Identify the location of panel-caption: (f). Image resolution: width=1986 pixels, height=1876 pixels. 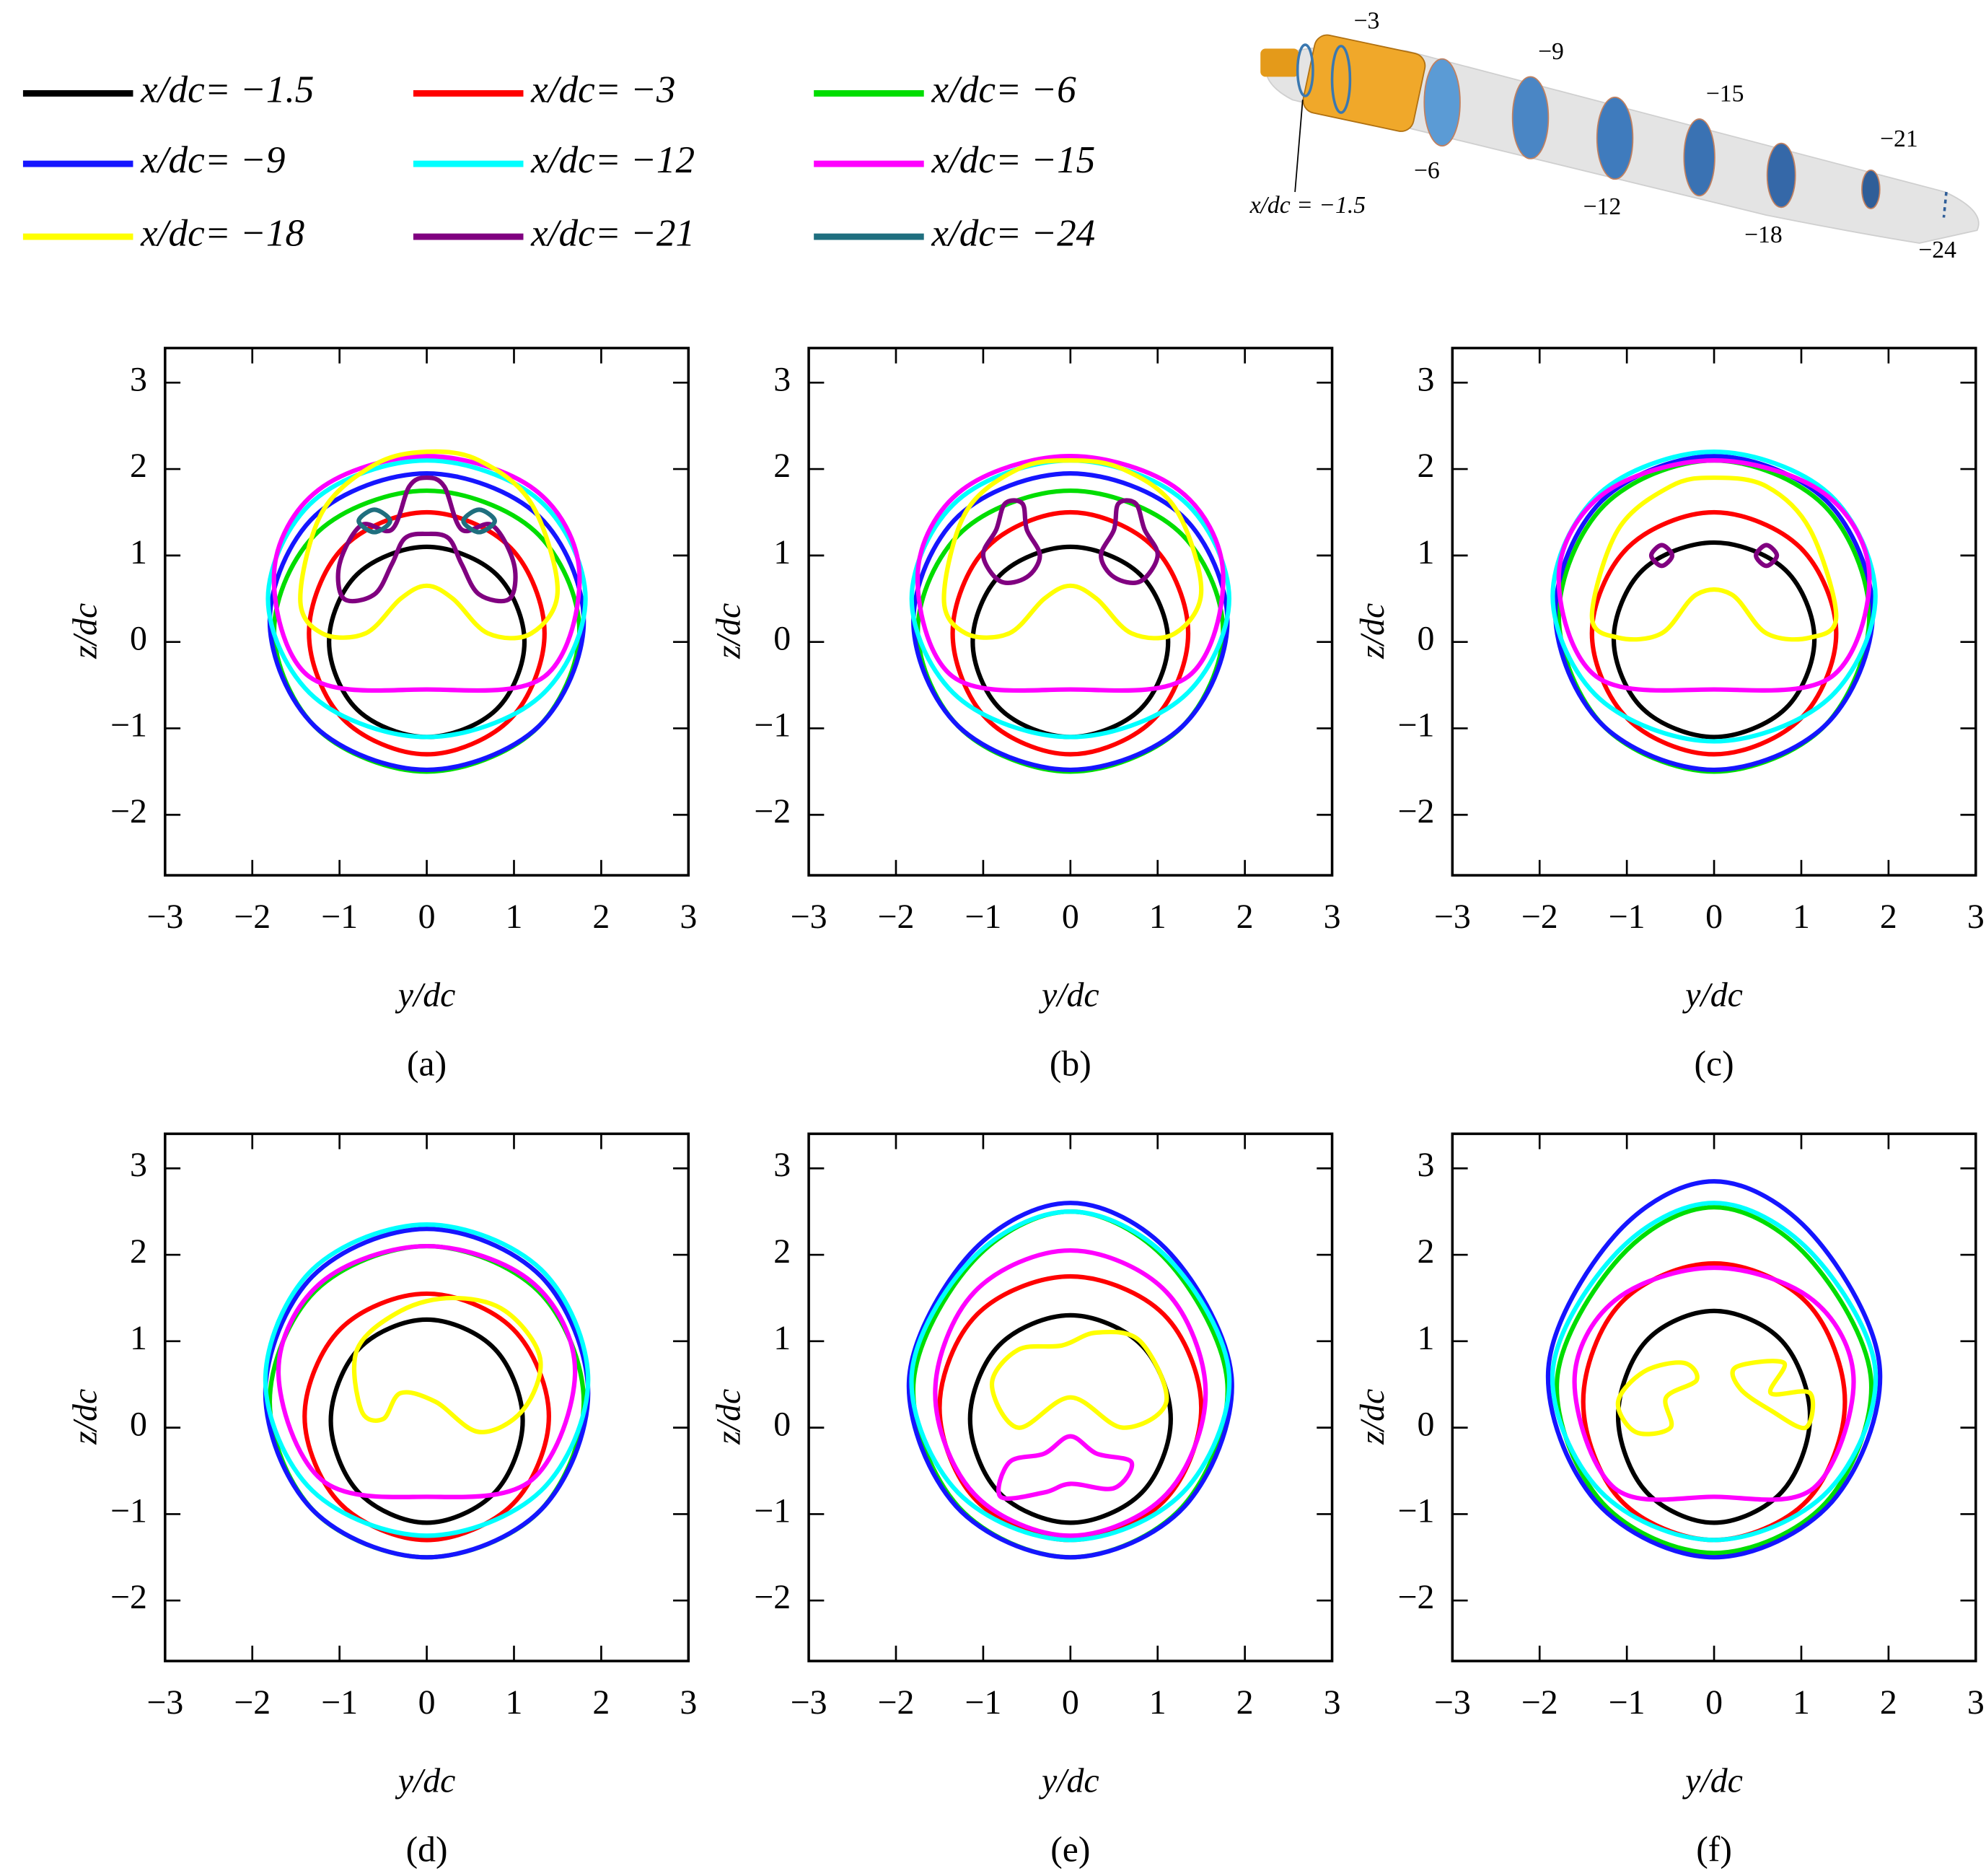
(1714, 1849).